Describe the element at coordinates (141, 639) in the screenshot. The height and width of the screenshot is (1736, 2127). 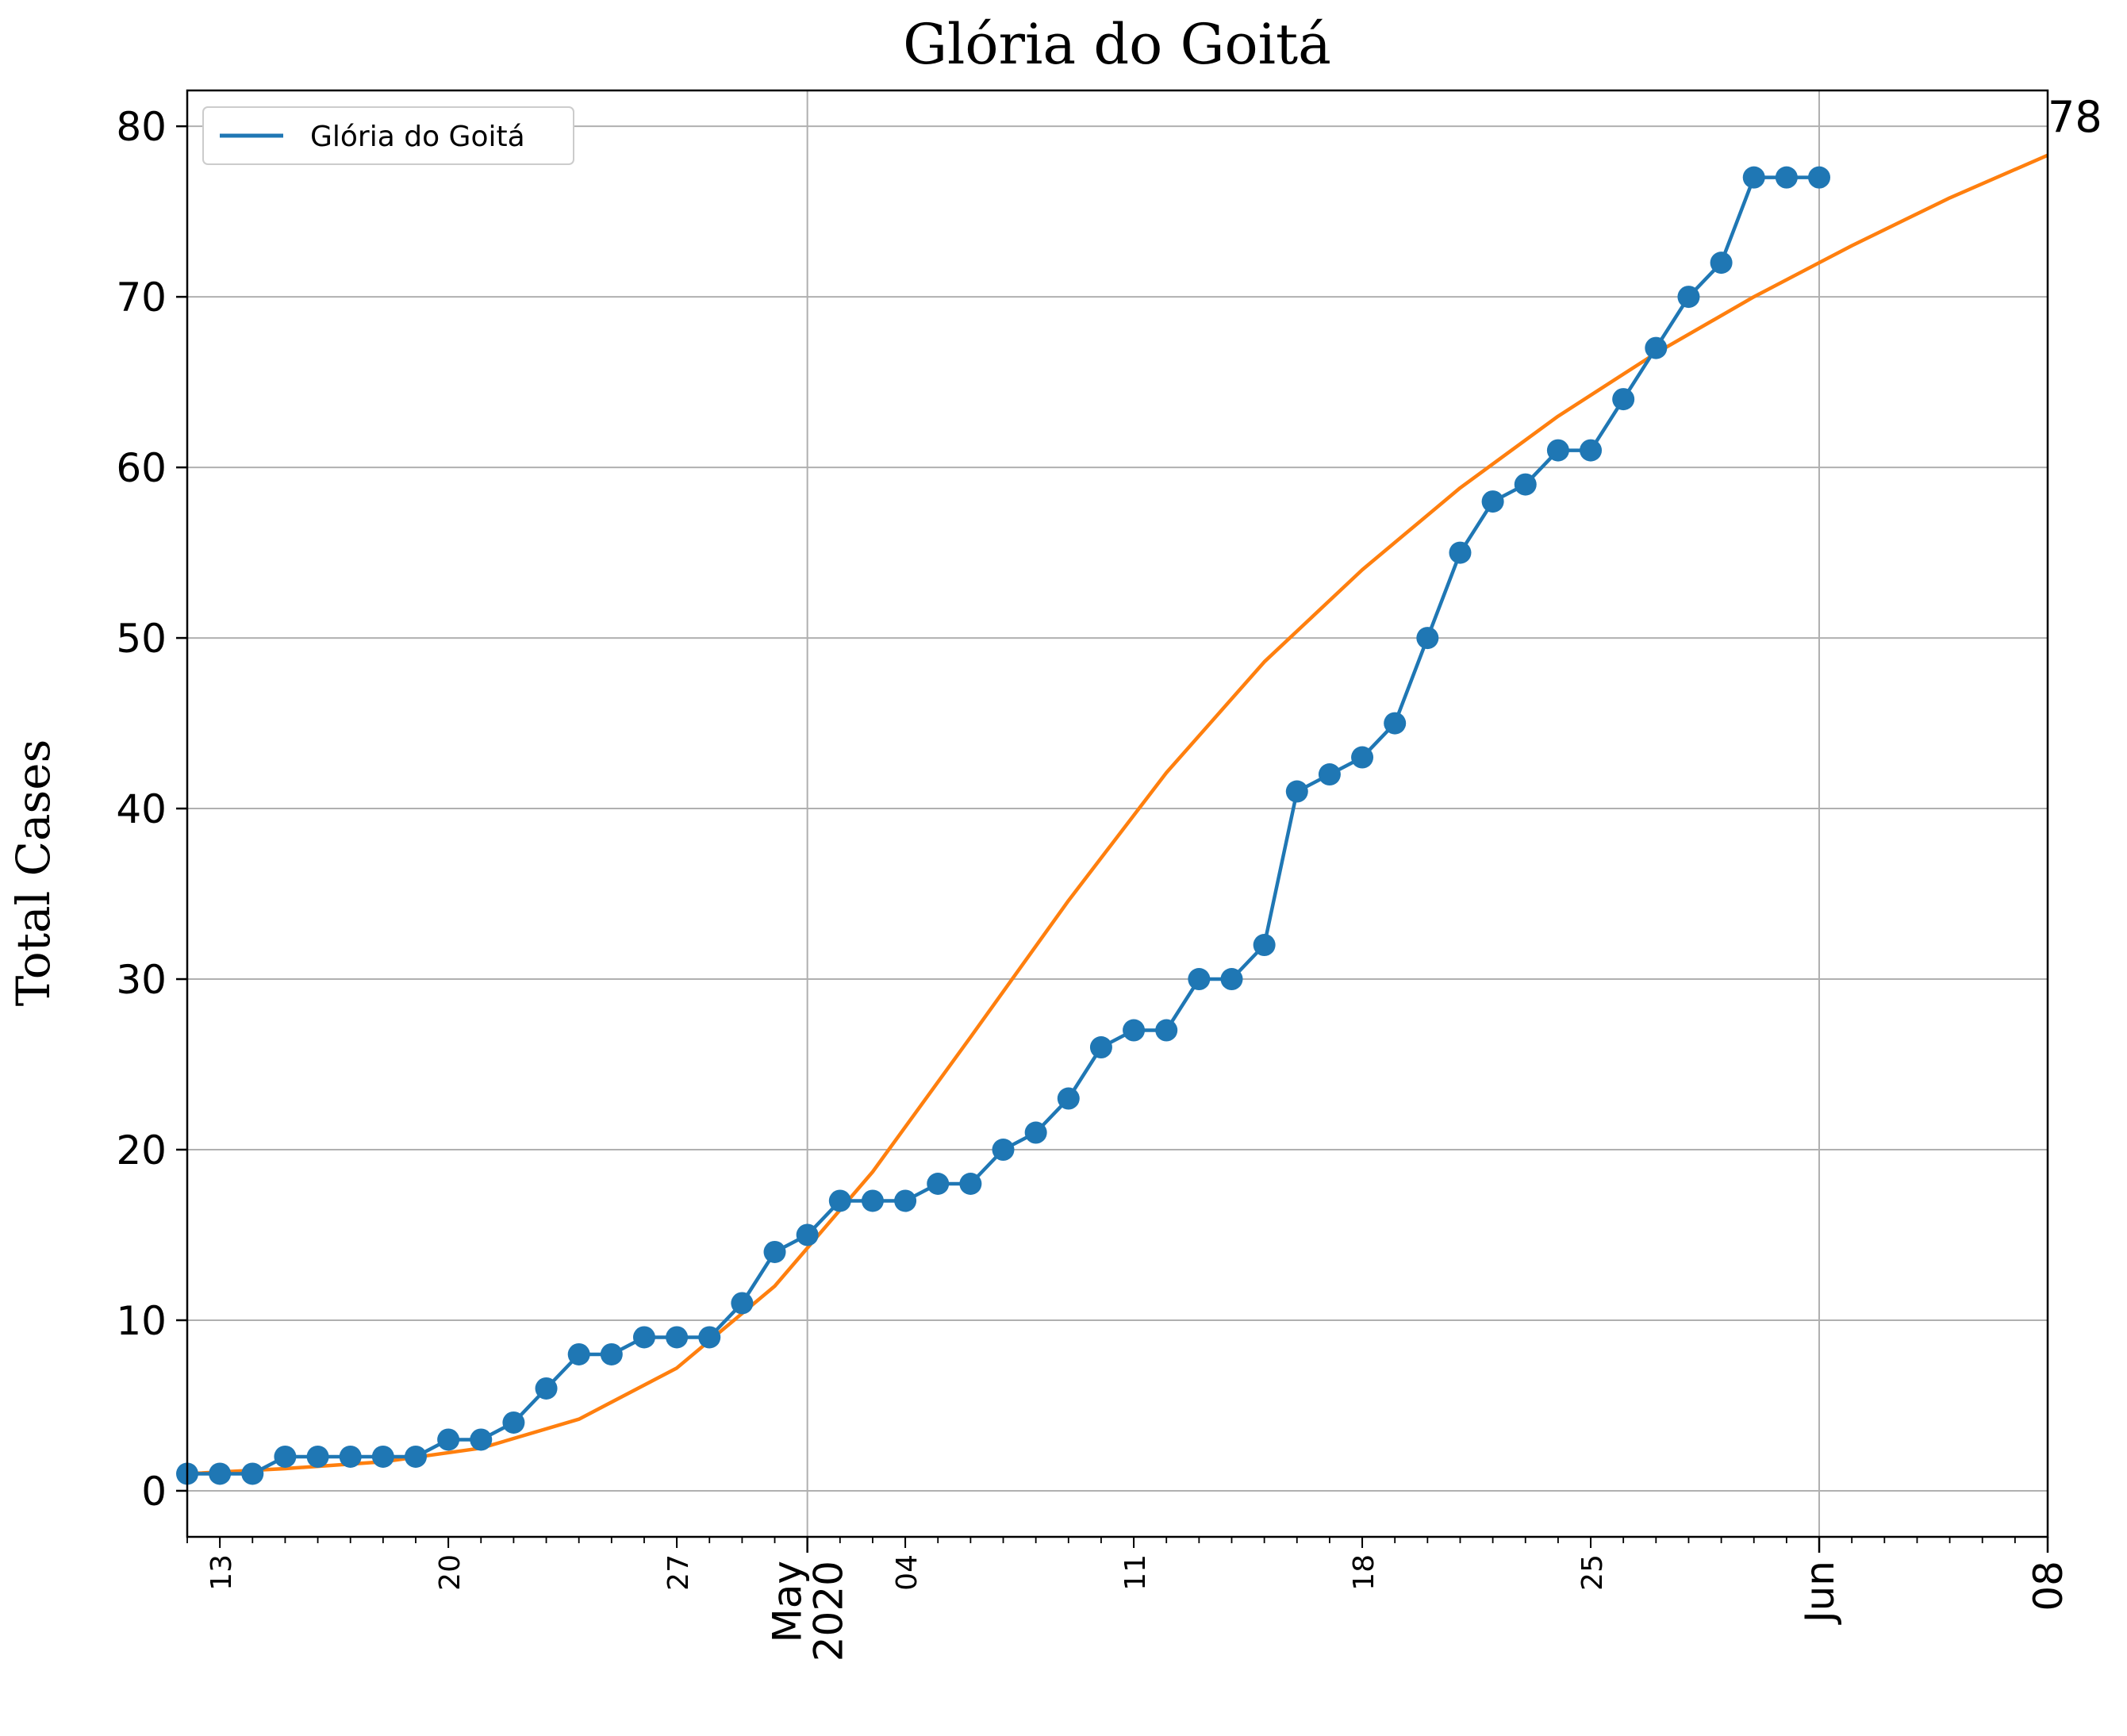
I see `y-tick-label: 50` at that location.